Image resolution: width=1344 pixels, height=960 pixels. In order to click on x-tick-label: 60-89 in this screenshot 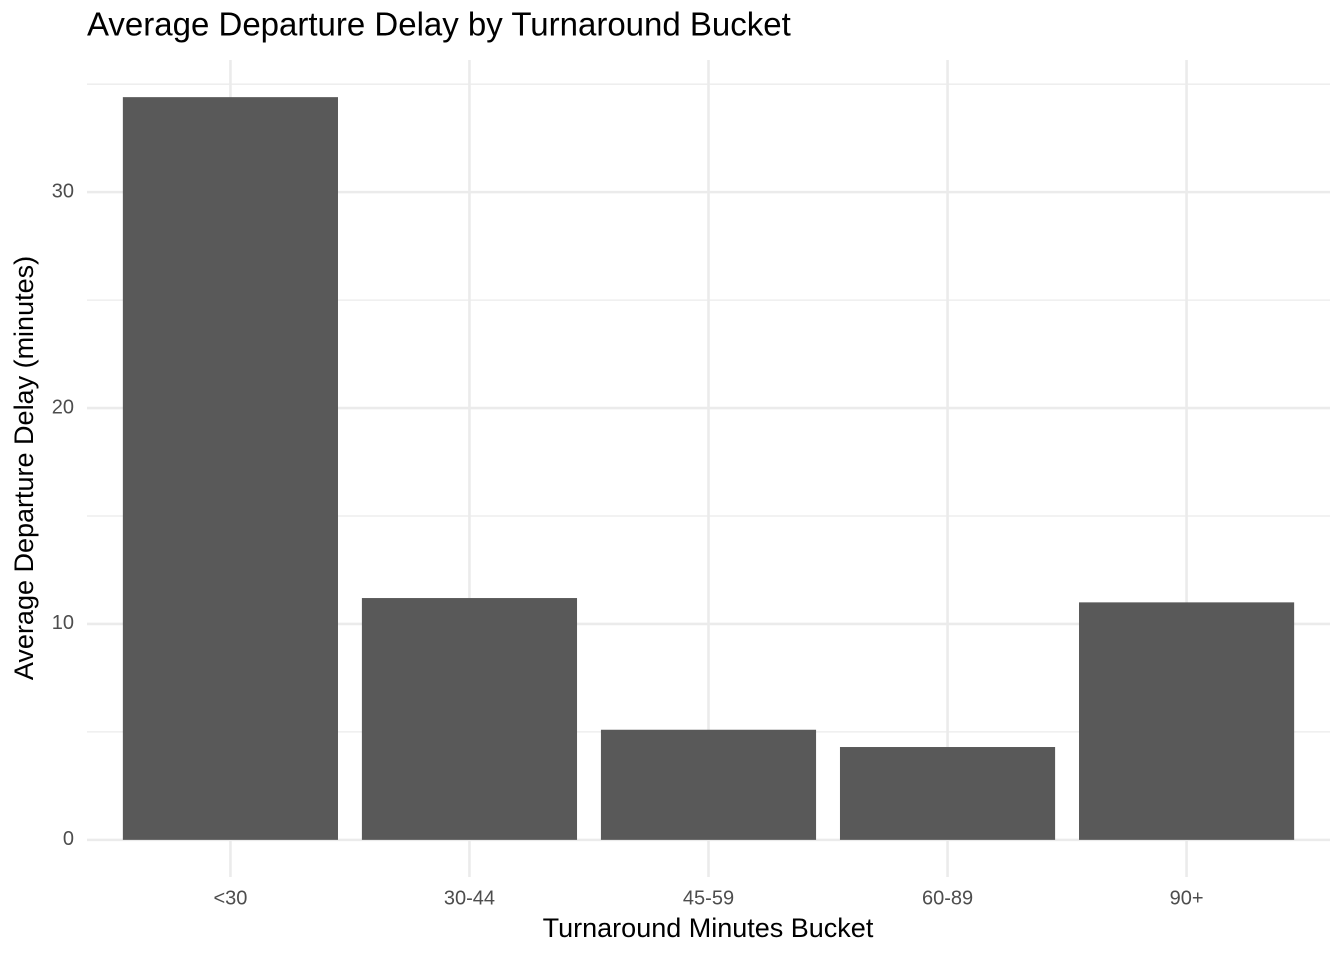, I will do `click(947, 898)`.